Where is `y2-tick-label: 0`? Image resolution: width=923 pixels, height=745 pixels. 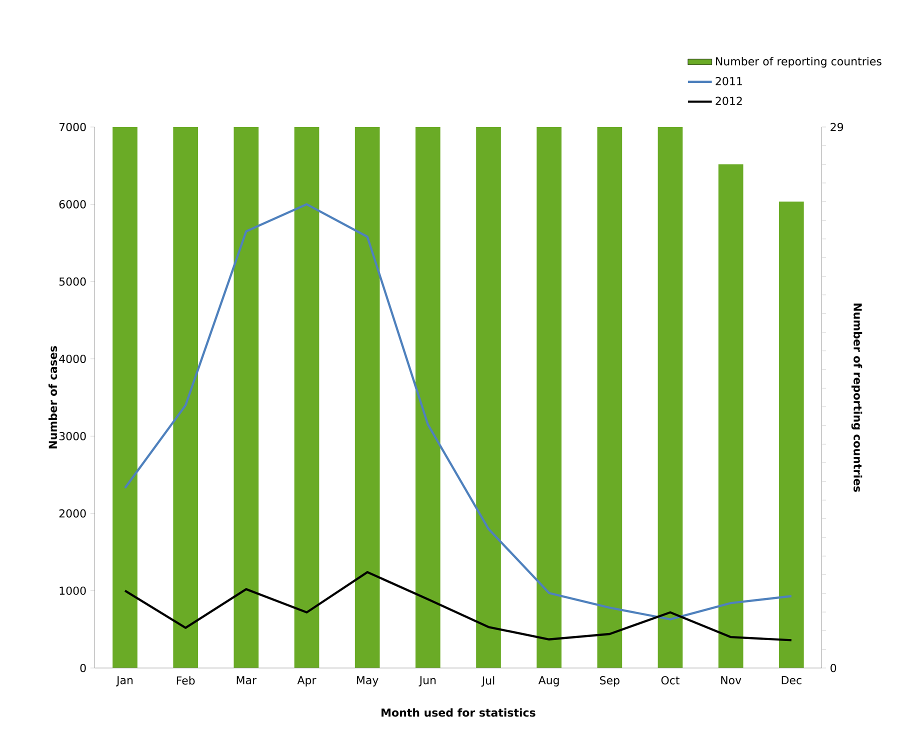 y2-tick-label: 0 is located at coordinates (833, 668).